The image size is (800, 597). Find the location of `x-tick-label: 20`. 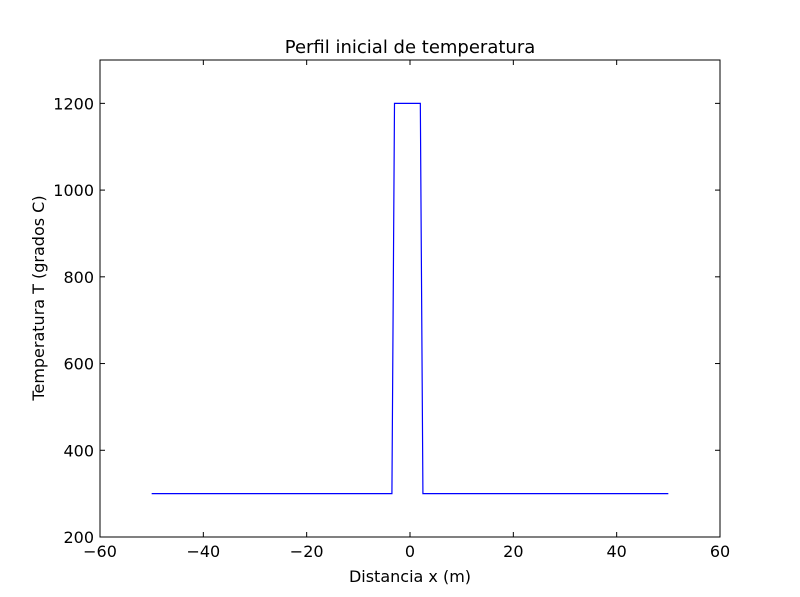

x-tick-label: 20 is located at coordinates (513, 551).